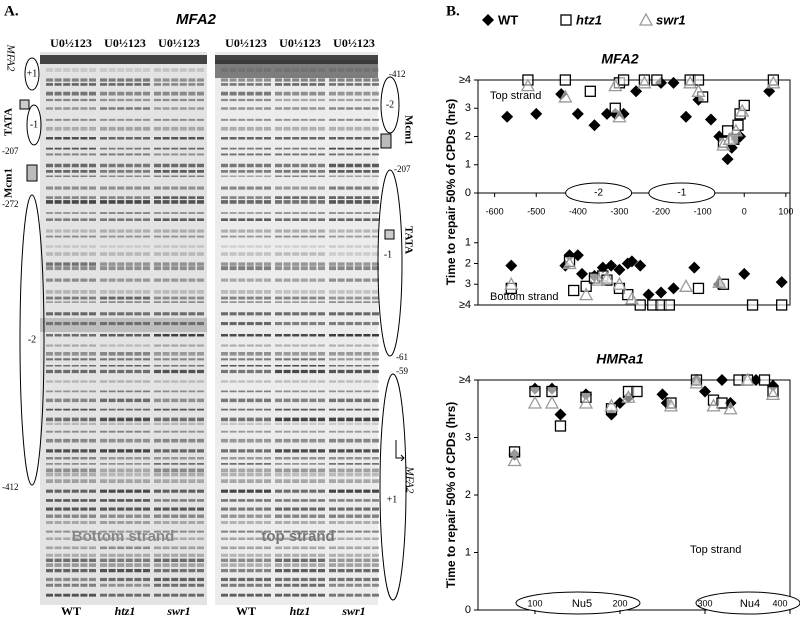 The width and height of the screenshot is (800, 623). I want to click on nucleosome-label: Nu5, so click(582, 604).